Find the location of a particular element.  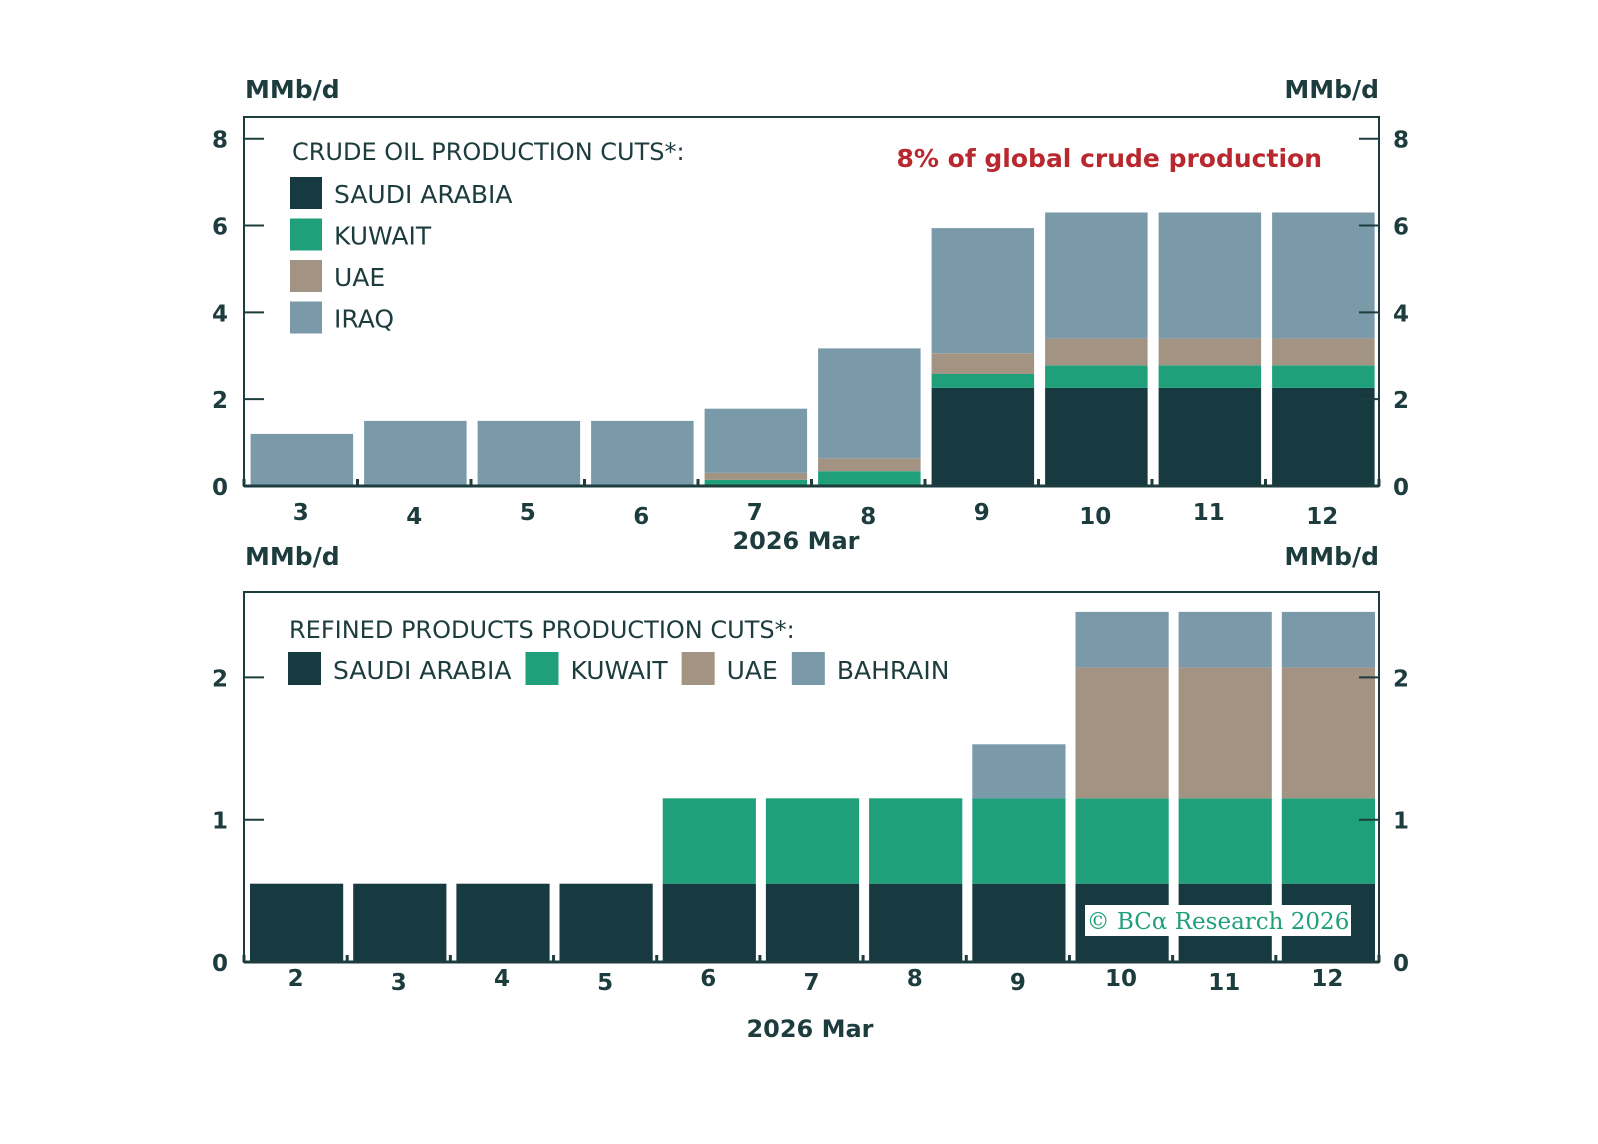

watermark-text: © BCα Research 2026 is located at coordinates (1218, 922).